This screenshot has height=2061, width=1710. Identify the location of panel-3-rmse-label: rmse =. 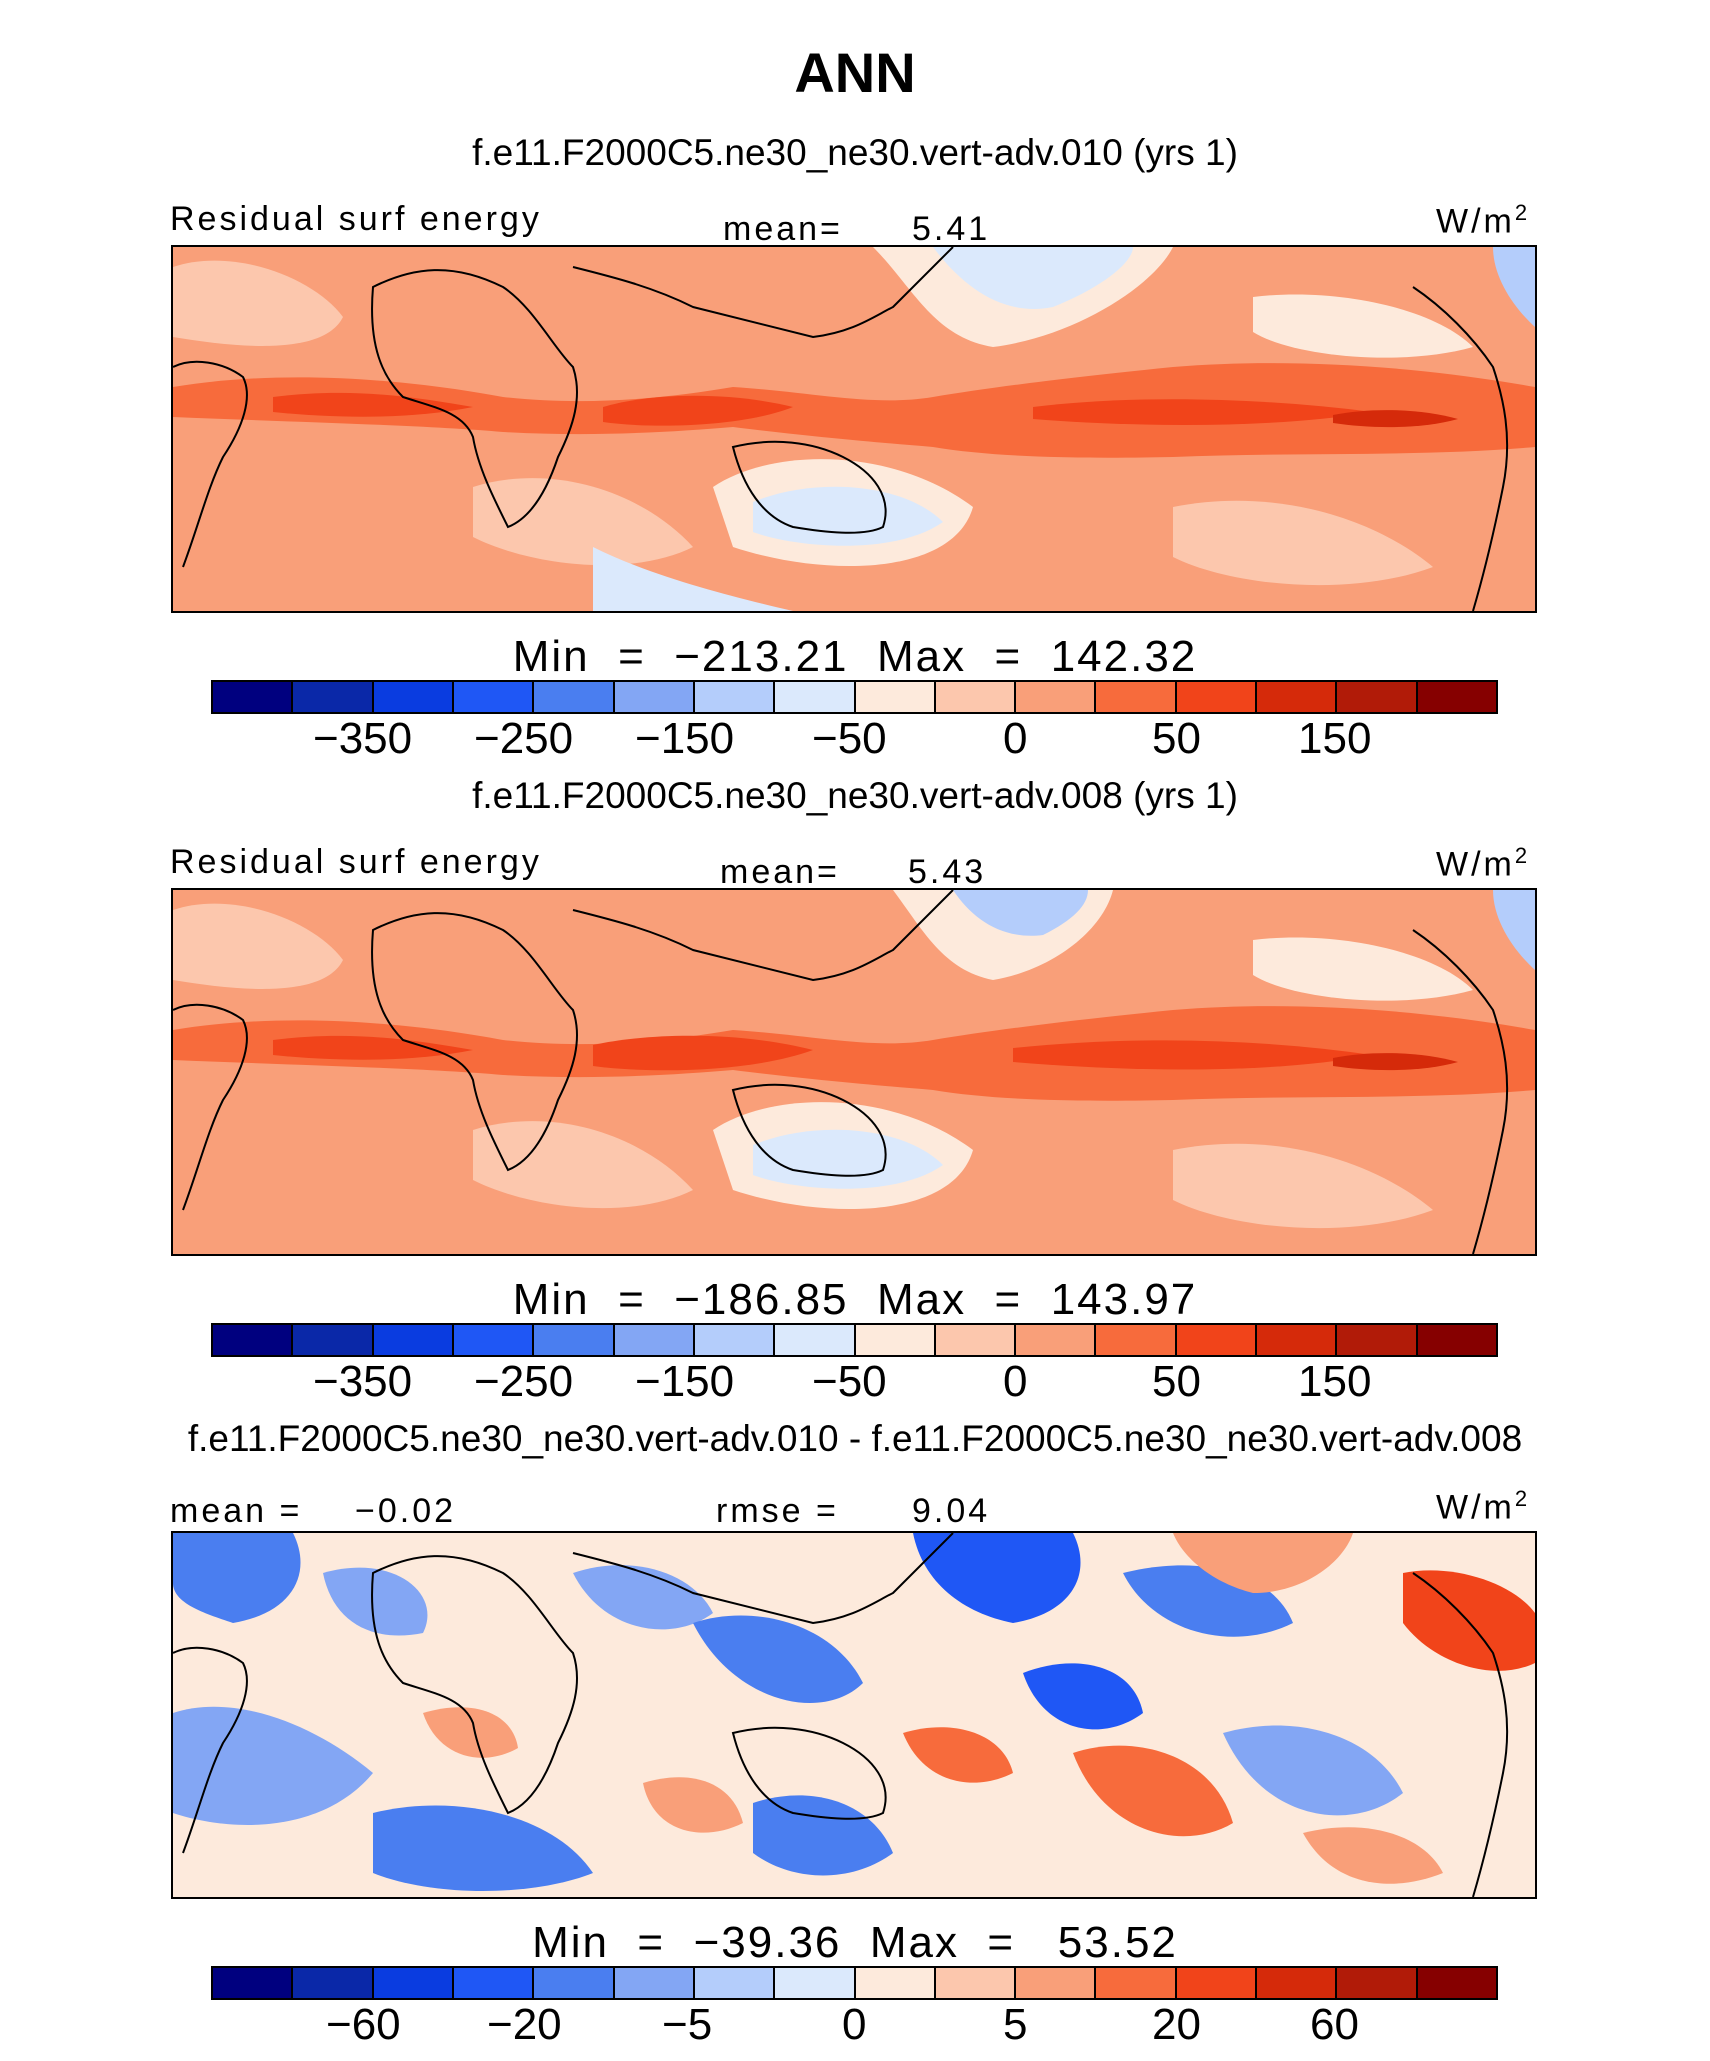
(777, 1511).